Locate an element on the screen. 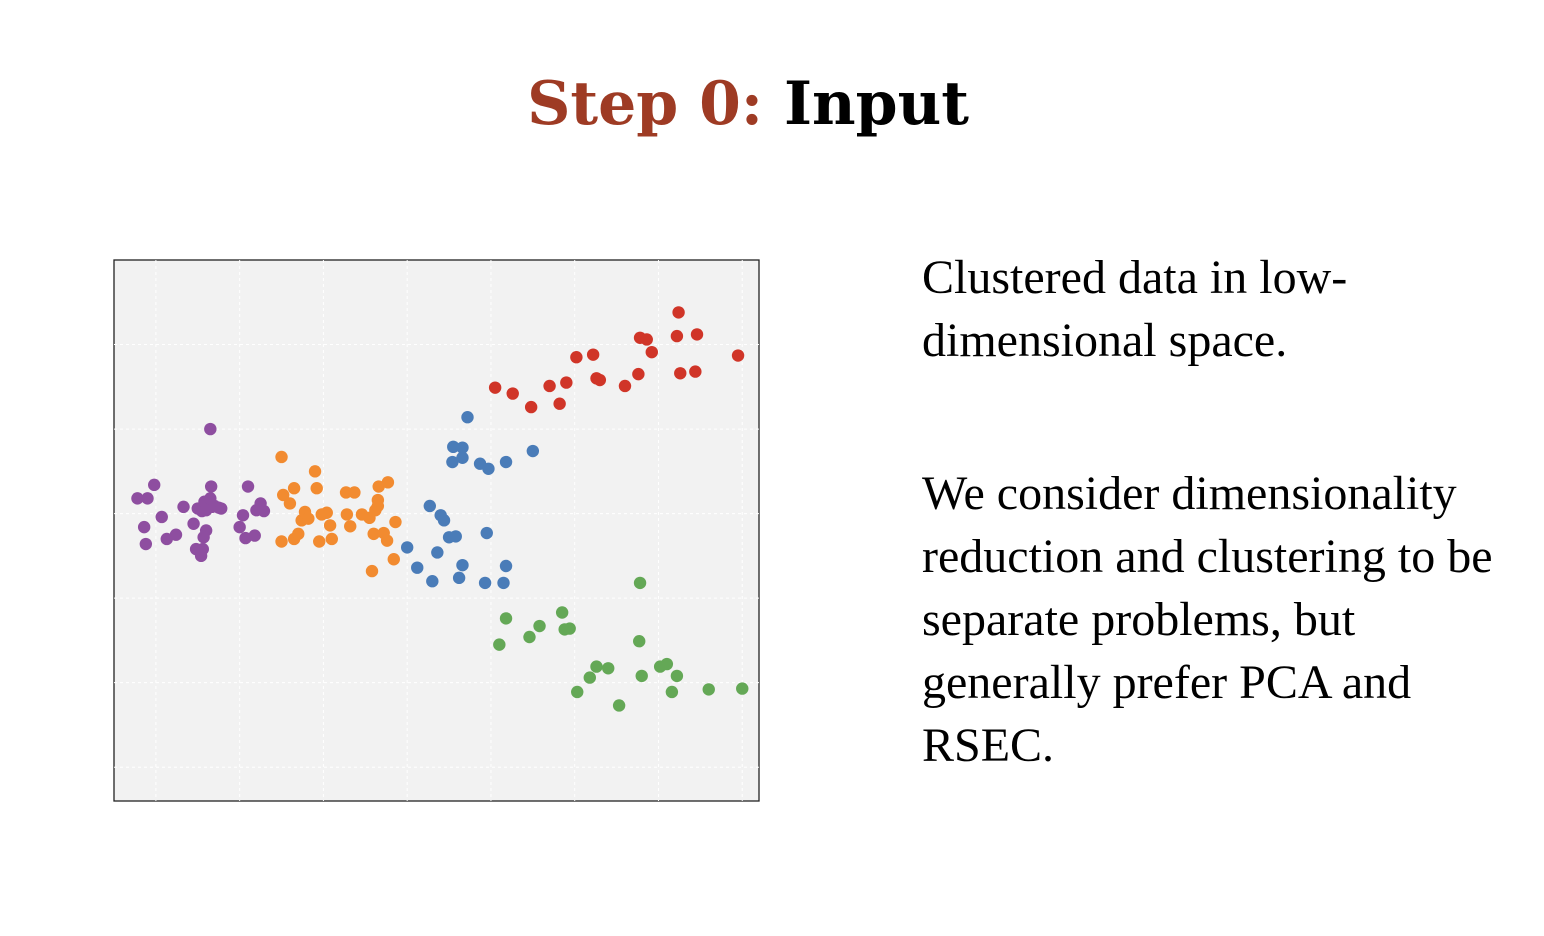 The height and width of the screenshot is (936, 1544). description-paragraph-1: Clustered data in low-dimensional space. is located at coordinates (1135, 309).